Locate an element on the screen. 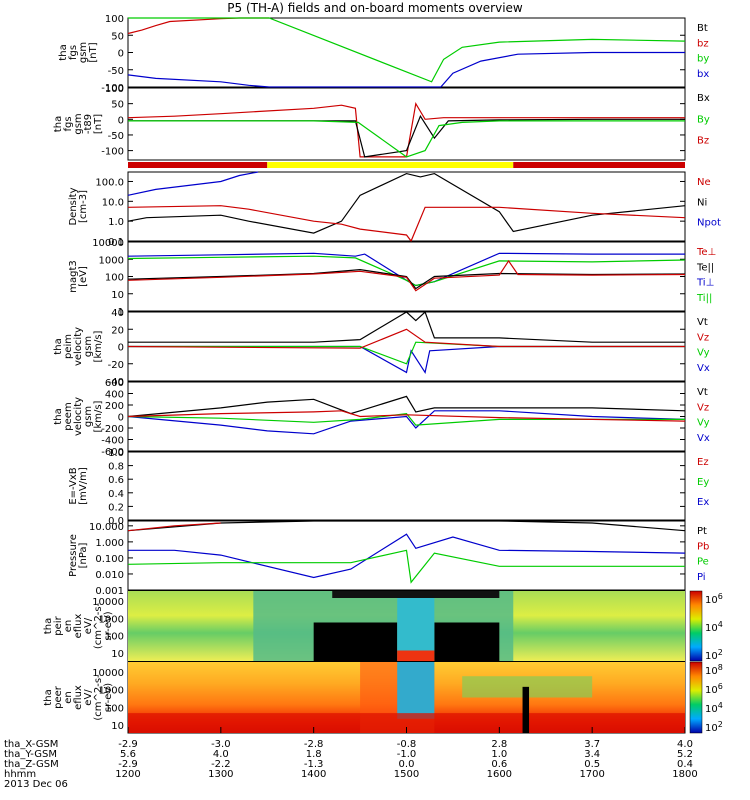 Image resolution: width=750 pixels, height=800 pixels. quality-bar-yellow is located at coordinates (390, 165).